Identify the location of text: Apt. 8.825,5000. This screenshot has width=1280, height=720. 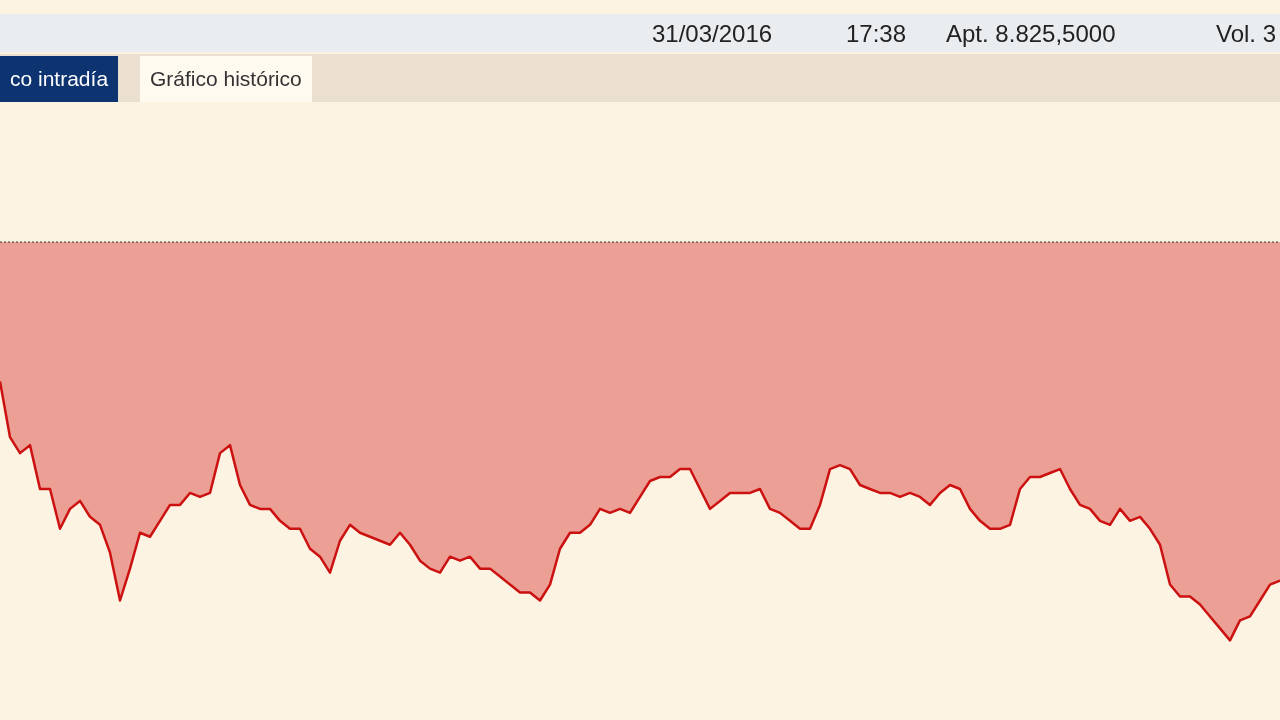
(1031, 34).